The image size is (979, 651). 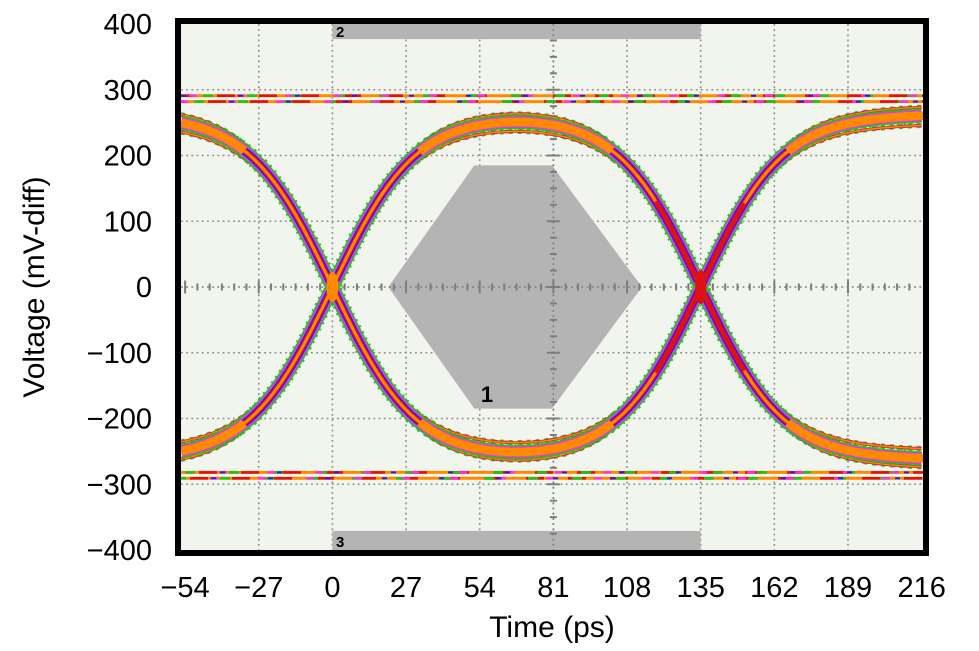 I want to click on x-tick-label: 189, so click(x=848, y=588).